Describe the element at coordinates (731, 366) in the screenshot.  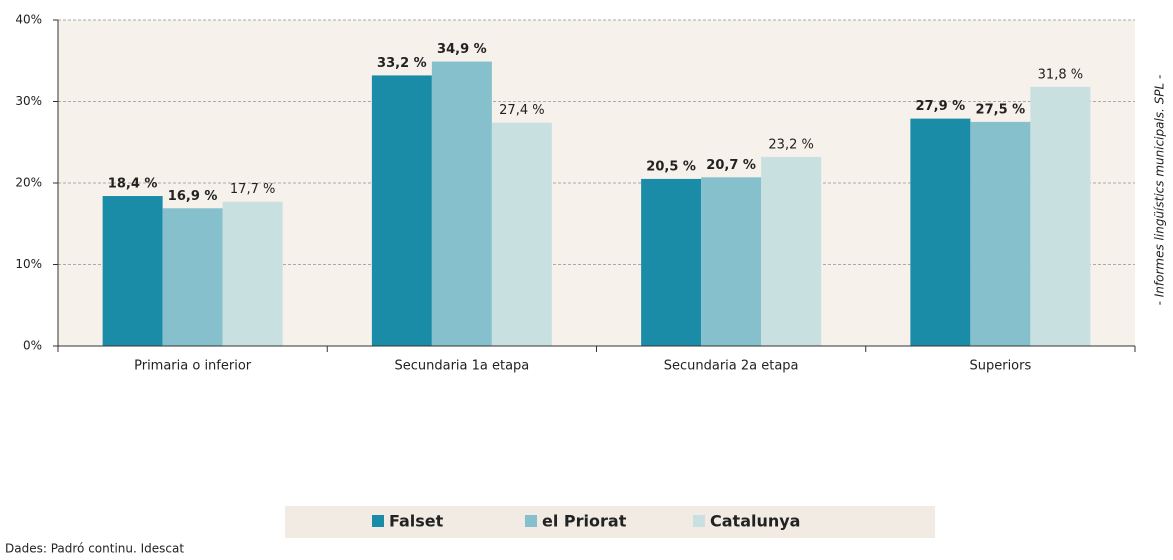
I see `x-tick-label: Secundaria 2a etapa` at that location.